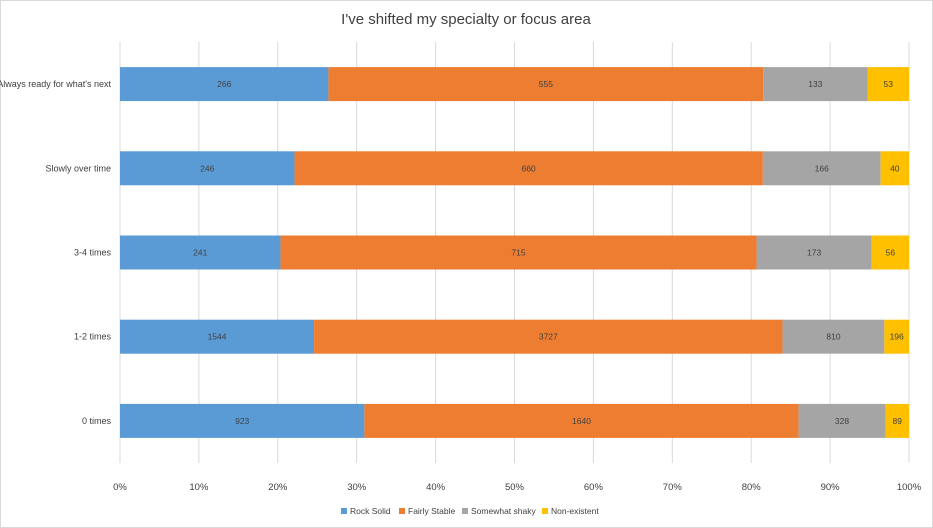 Image resolution: width=933 pixels, height=528 pixels. What do you see at coordinates (93, 337) in the screenshot?
I see `category-label: 1-2 times` at bounding box center [93, 337].